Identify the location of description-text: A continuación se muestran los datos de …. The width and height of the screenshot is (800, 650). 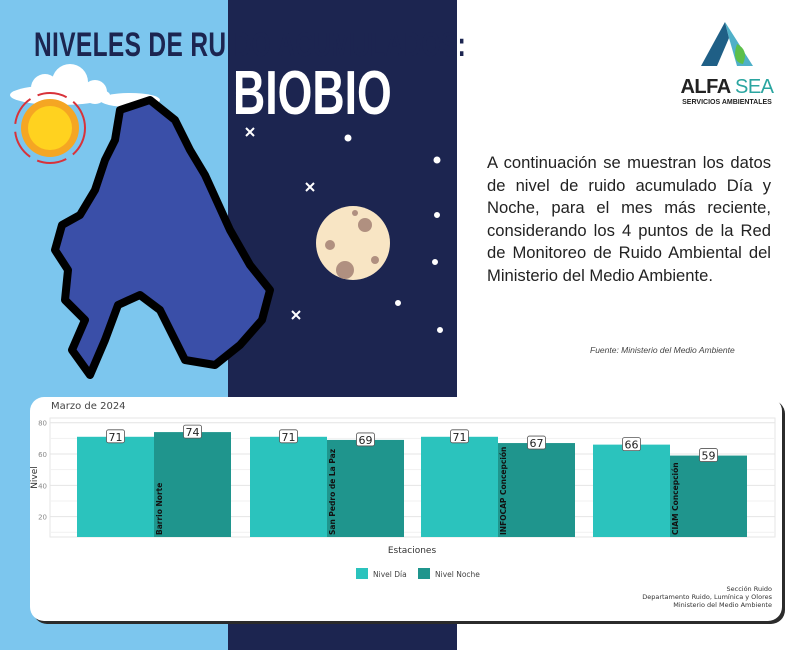
(629, 219).